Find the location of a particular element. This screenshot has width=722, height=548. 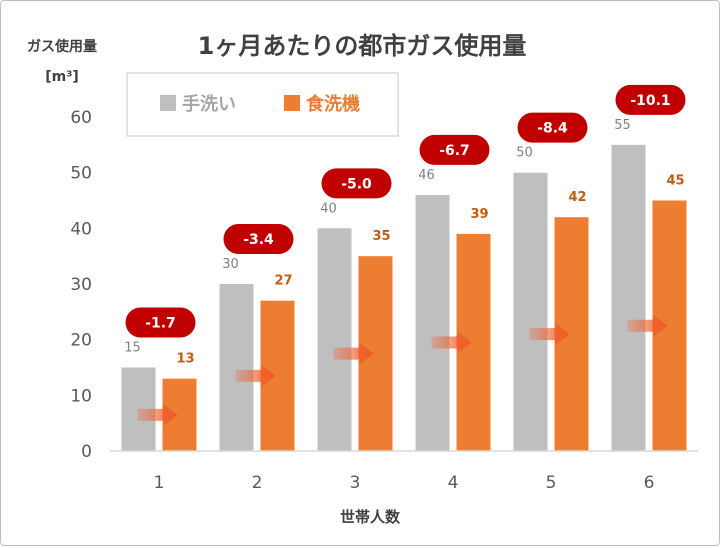

y-tick-label: 30 is located at coordinates (81, 285).